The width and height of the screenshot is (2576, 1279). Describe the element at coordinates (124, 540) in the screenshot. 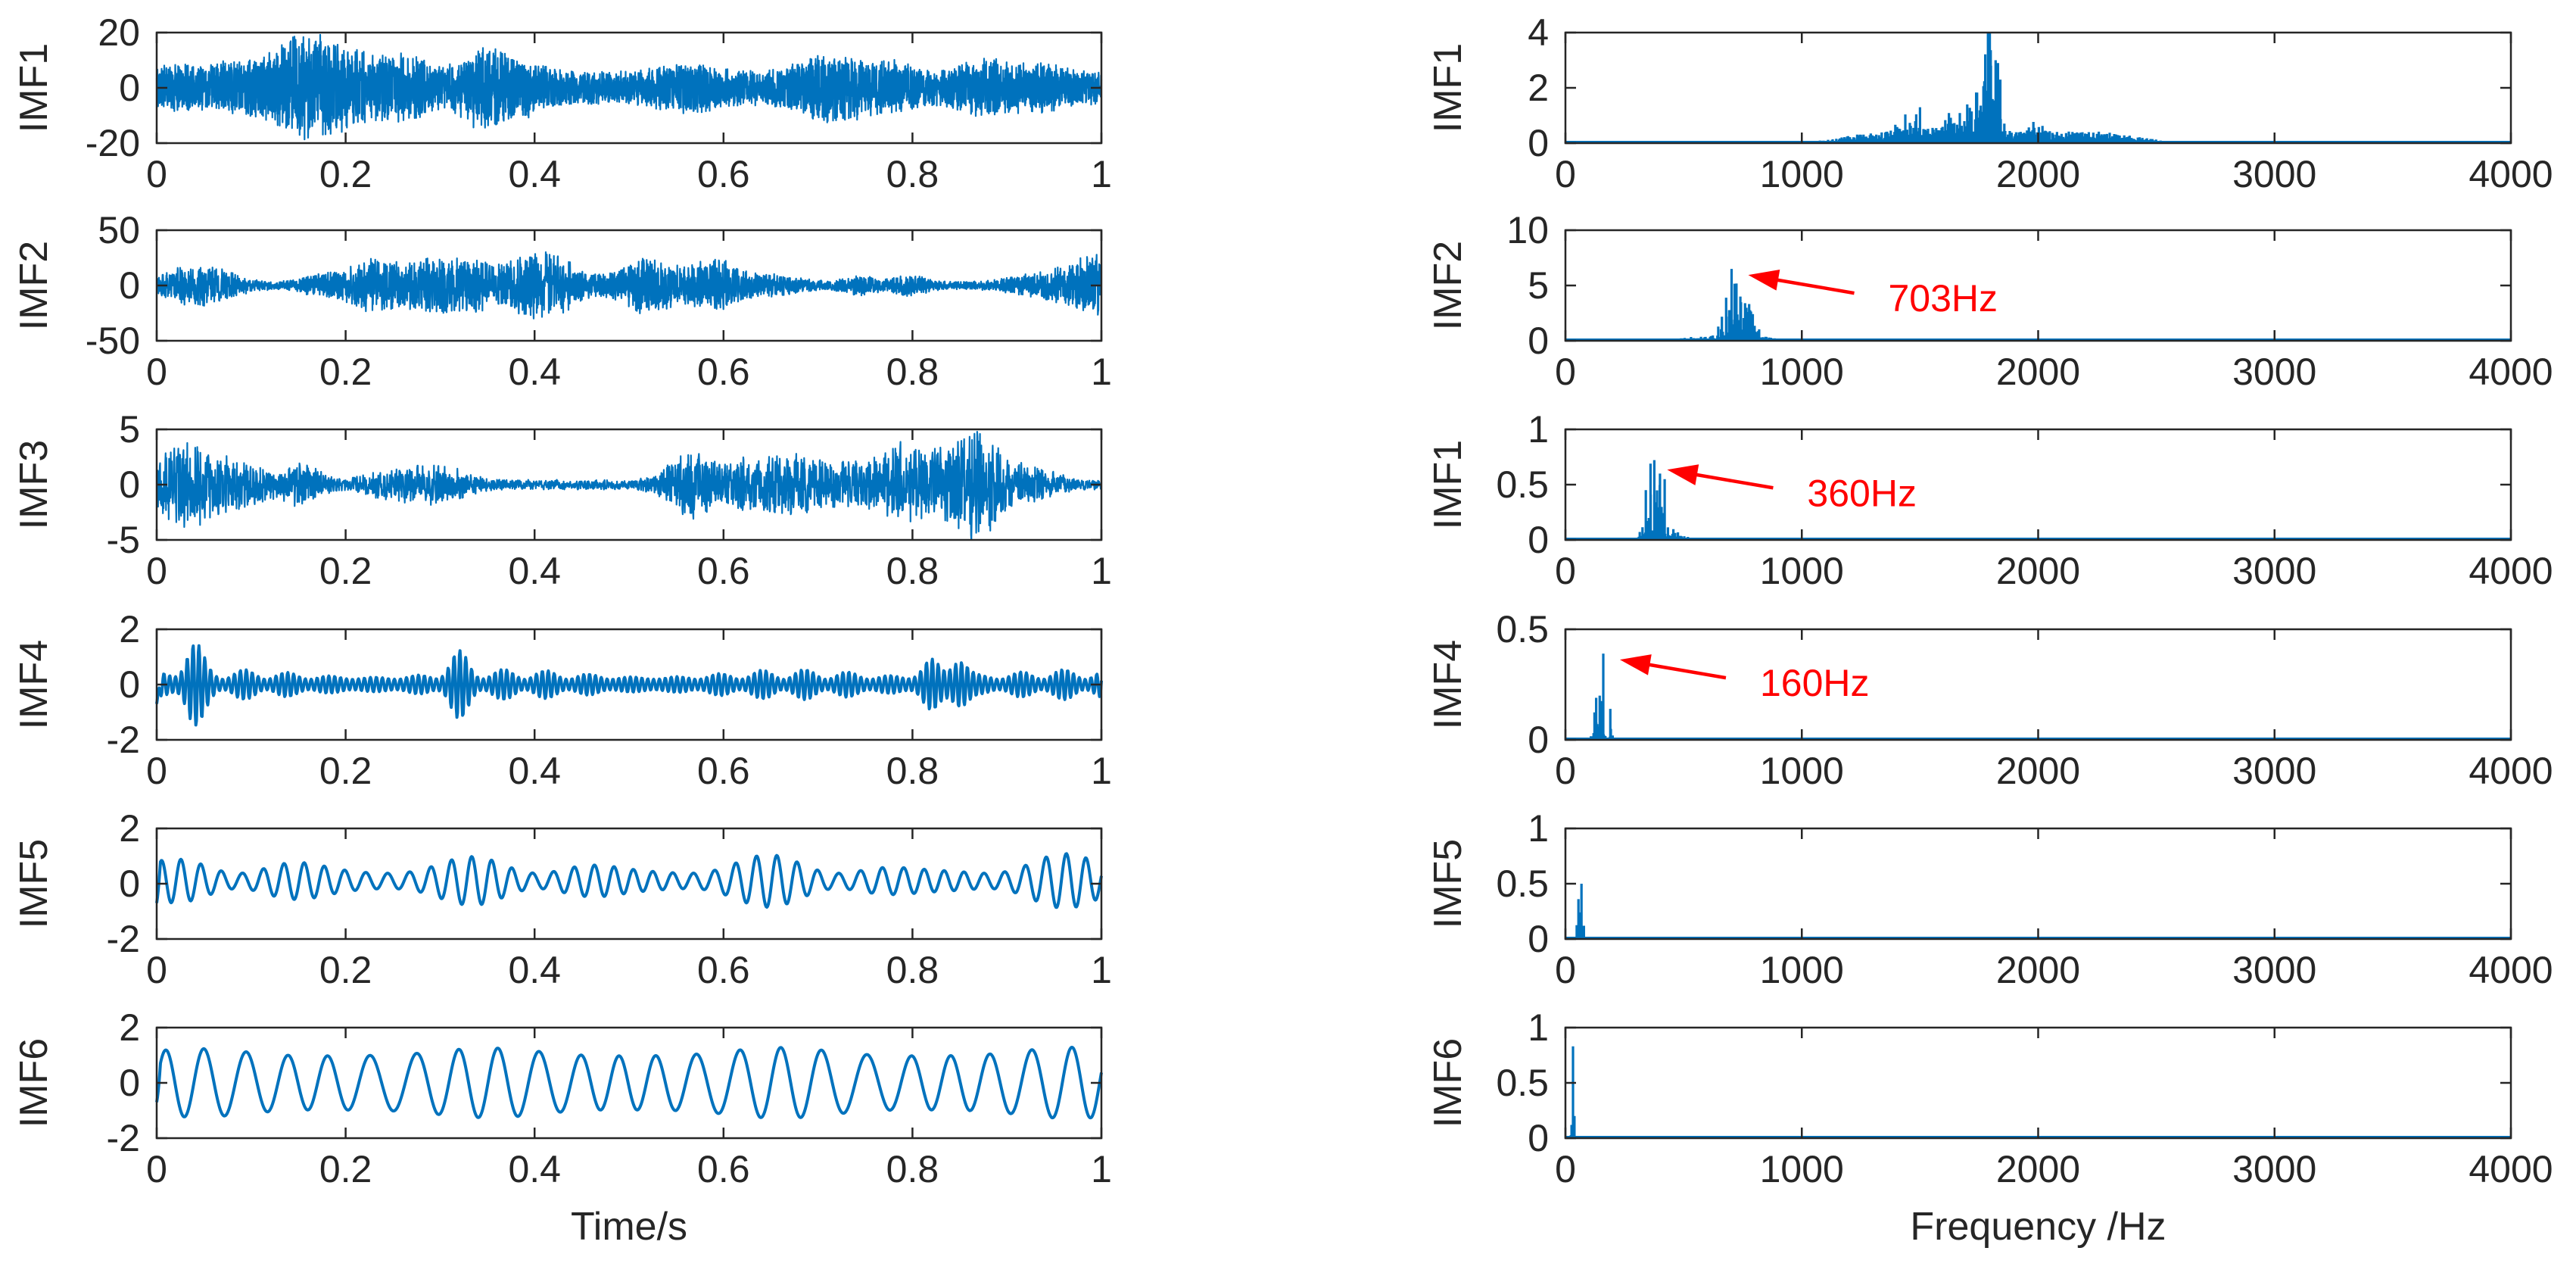

I see `y-tick-label: -5` at that location.